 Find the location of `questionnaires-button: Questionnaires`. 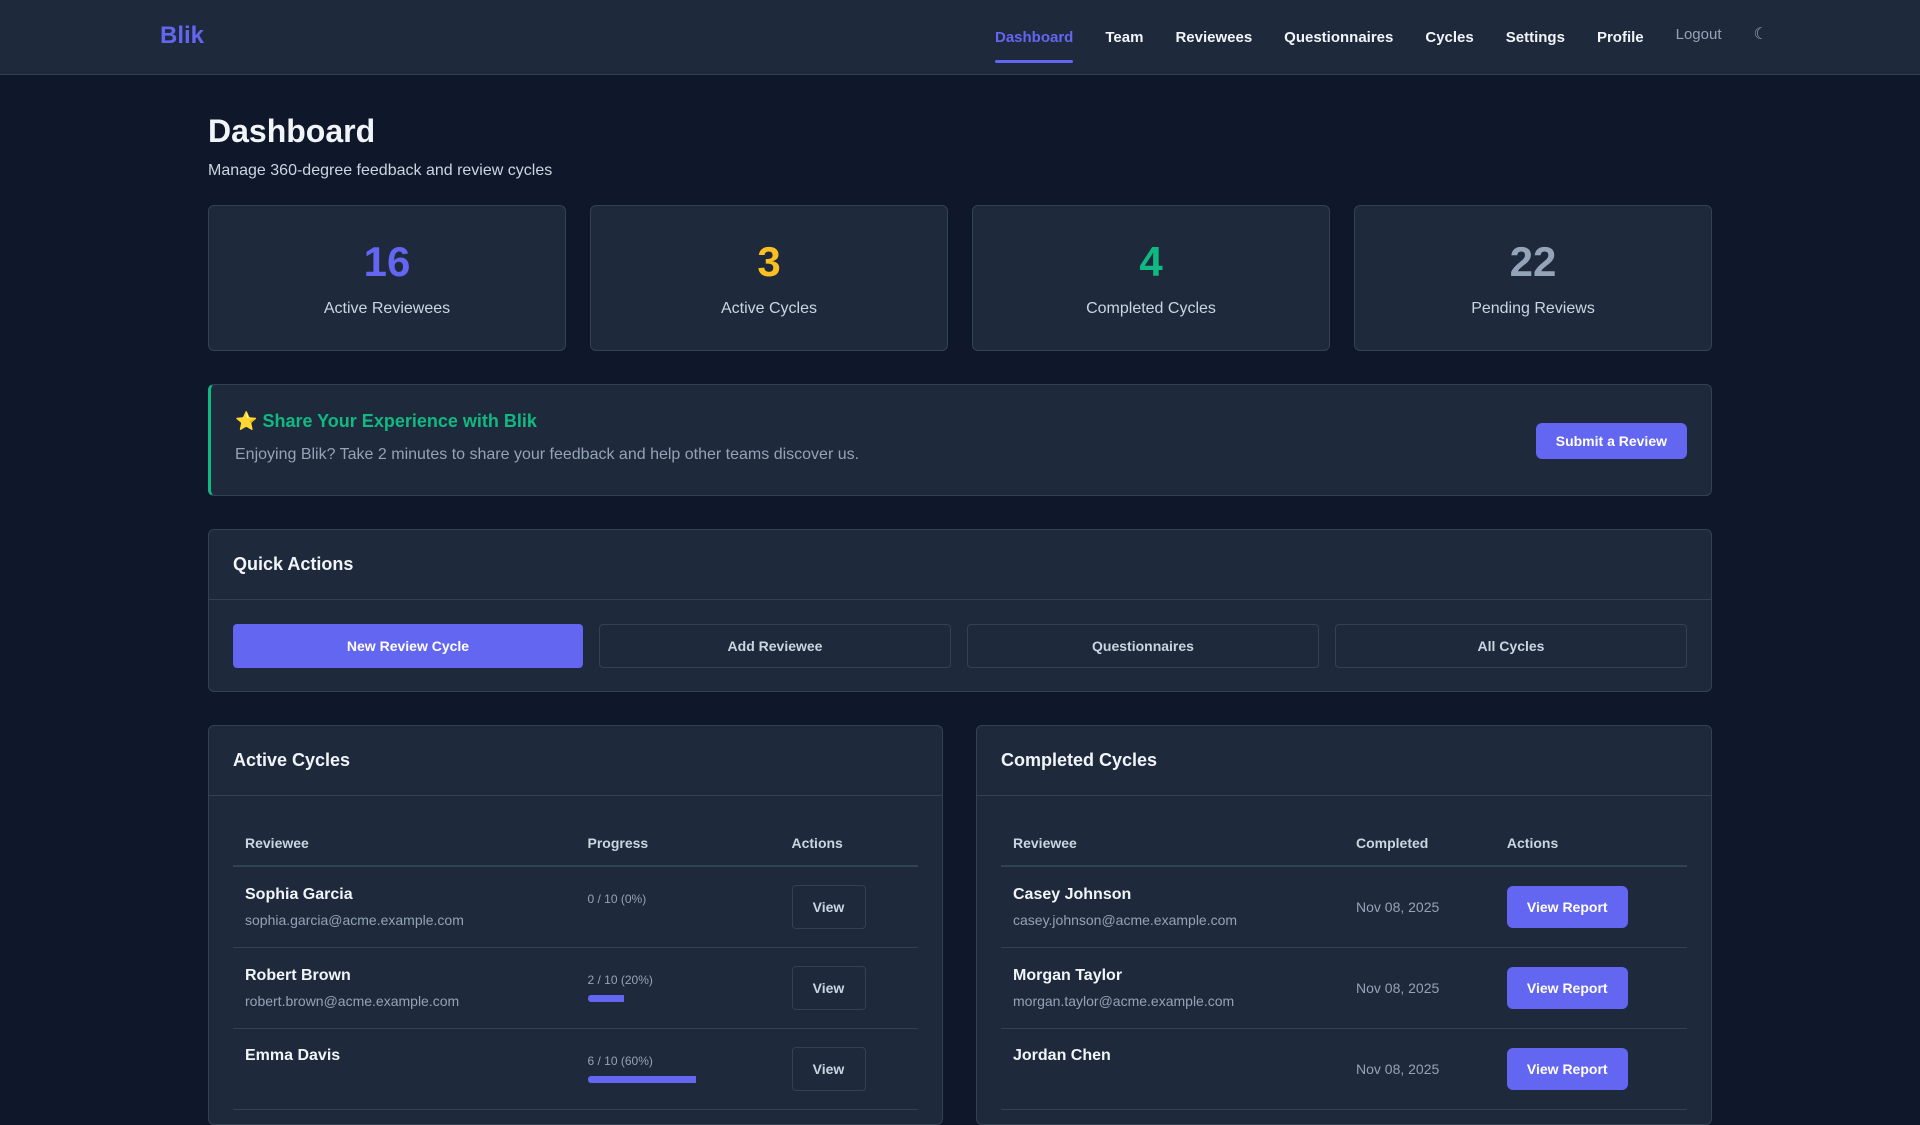

questionnaires-button: Questionnaires is located at coordinates (1143, 646).